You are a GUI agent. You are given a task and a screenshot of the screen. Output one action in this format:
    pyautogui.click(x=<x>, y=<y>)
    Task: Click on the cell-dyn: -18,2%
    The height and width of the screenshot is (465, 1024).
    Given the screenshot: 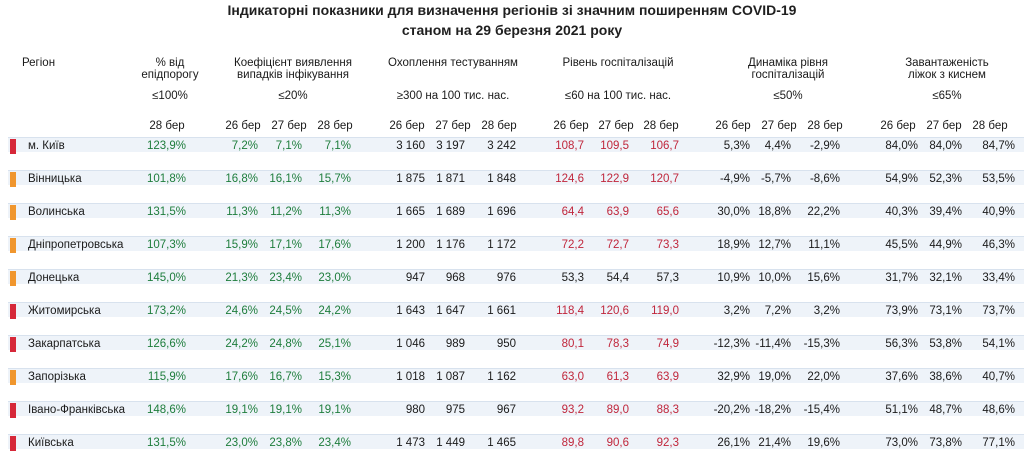 What is the action you would take?
    pyautogui.click(x=772, y=410)
    